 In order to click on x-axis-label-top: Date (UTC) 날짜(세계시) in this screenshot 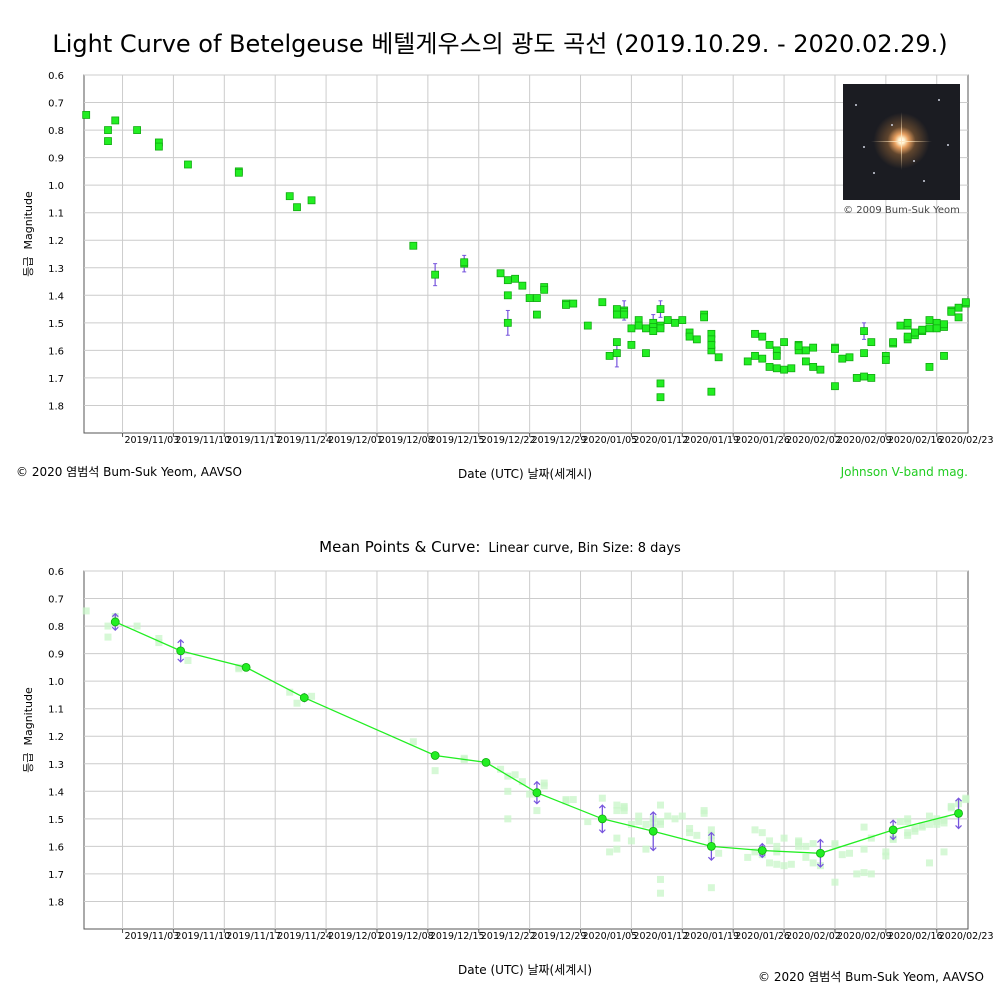, I will do `click(525, 474)`.